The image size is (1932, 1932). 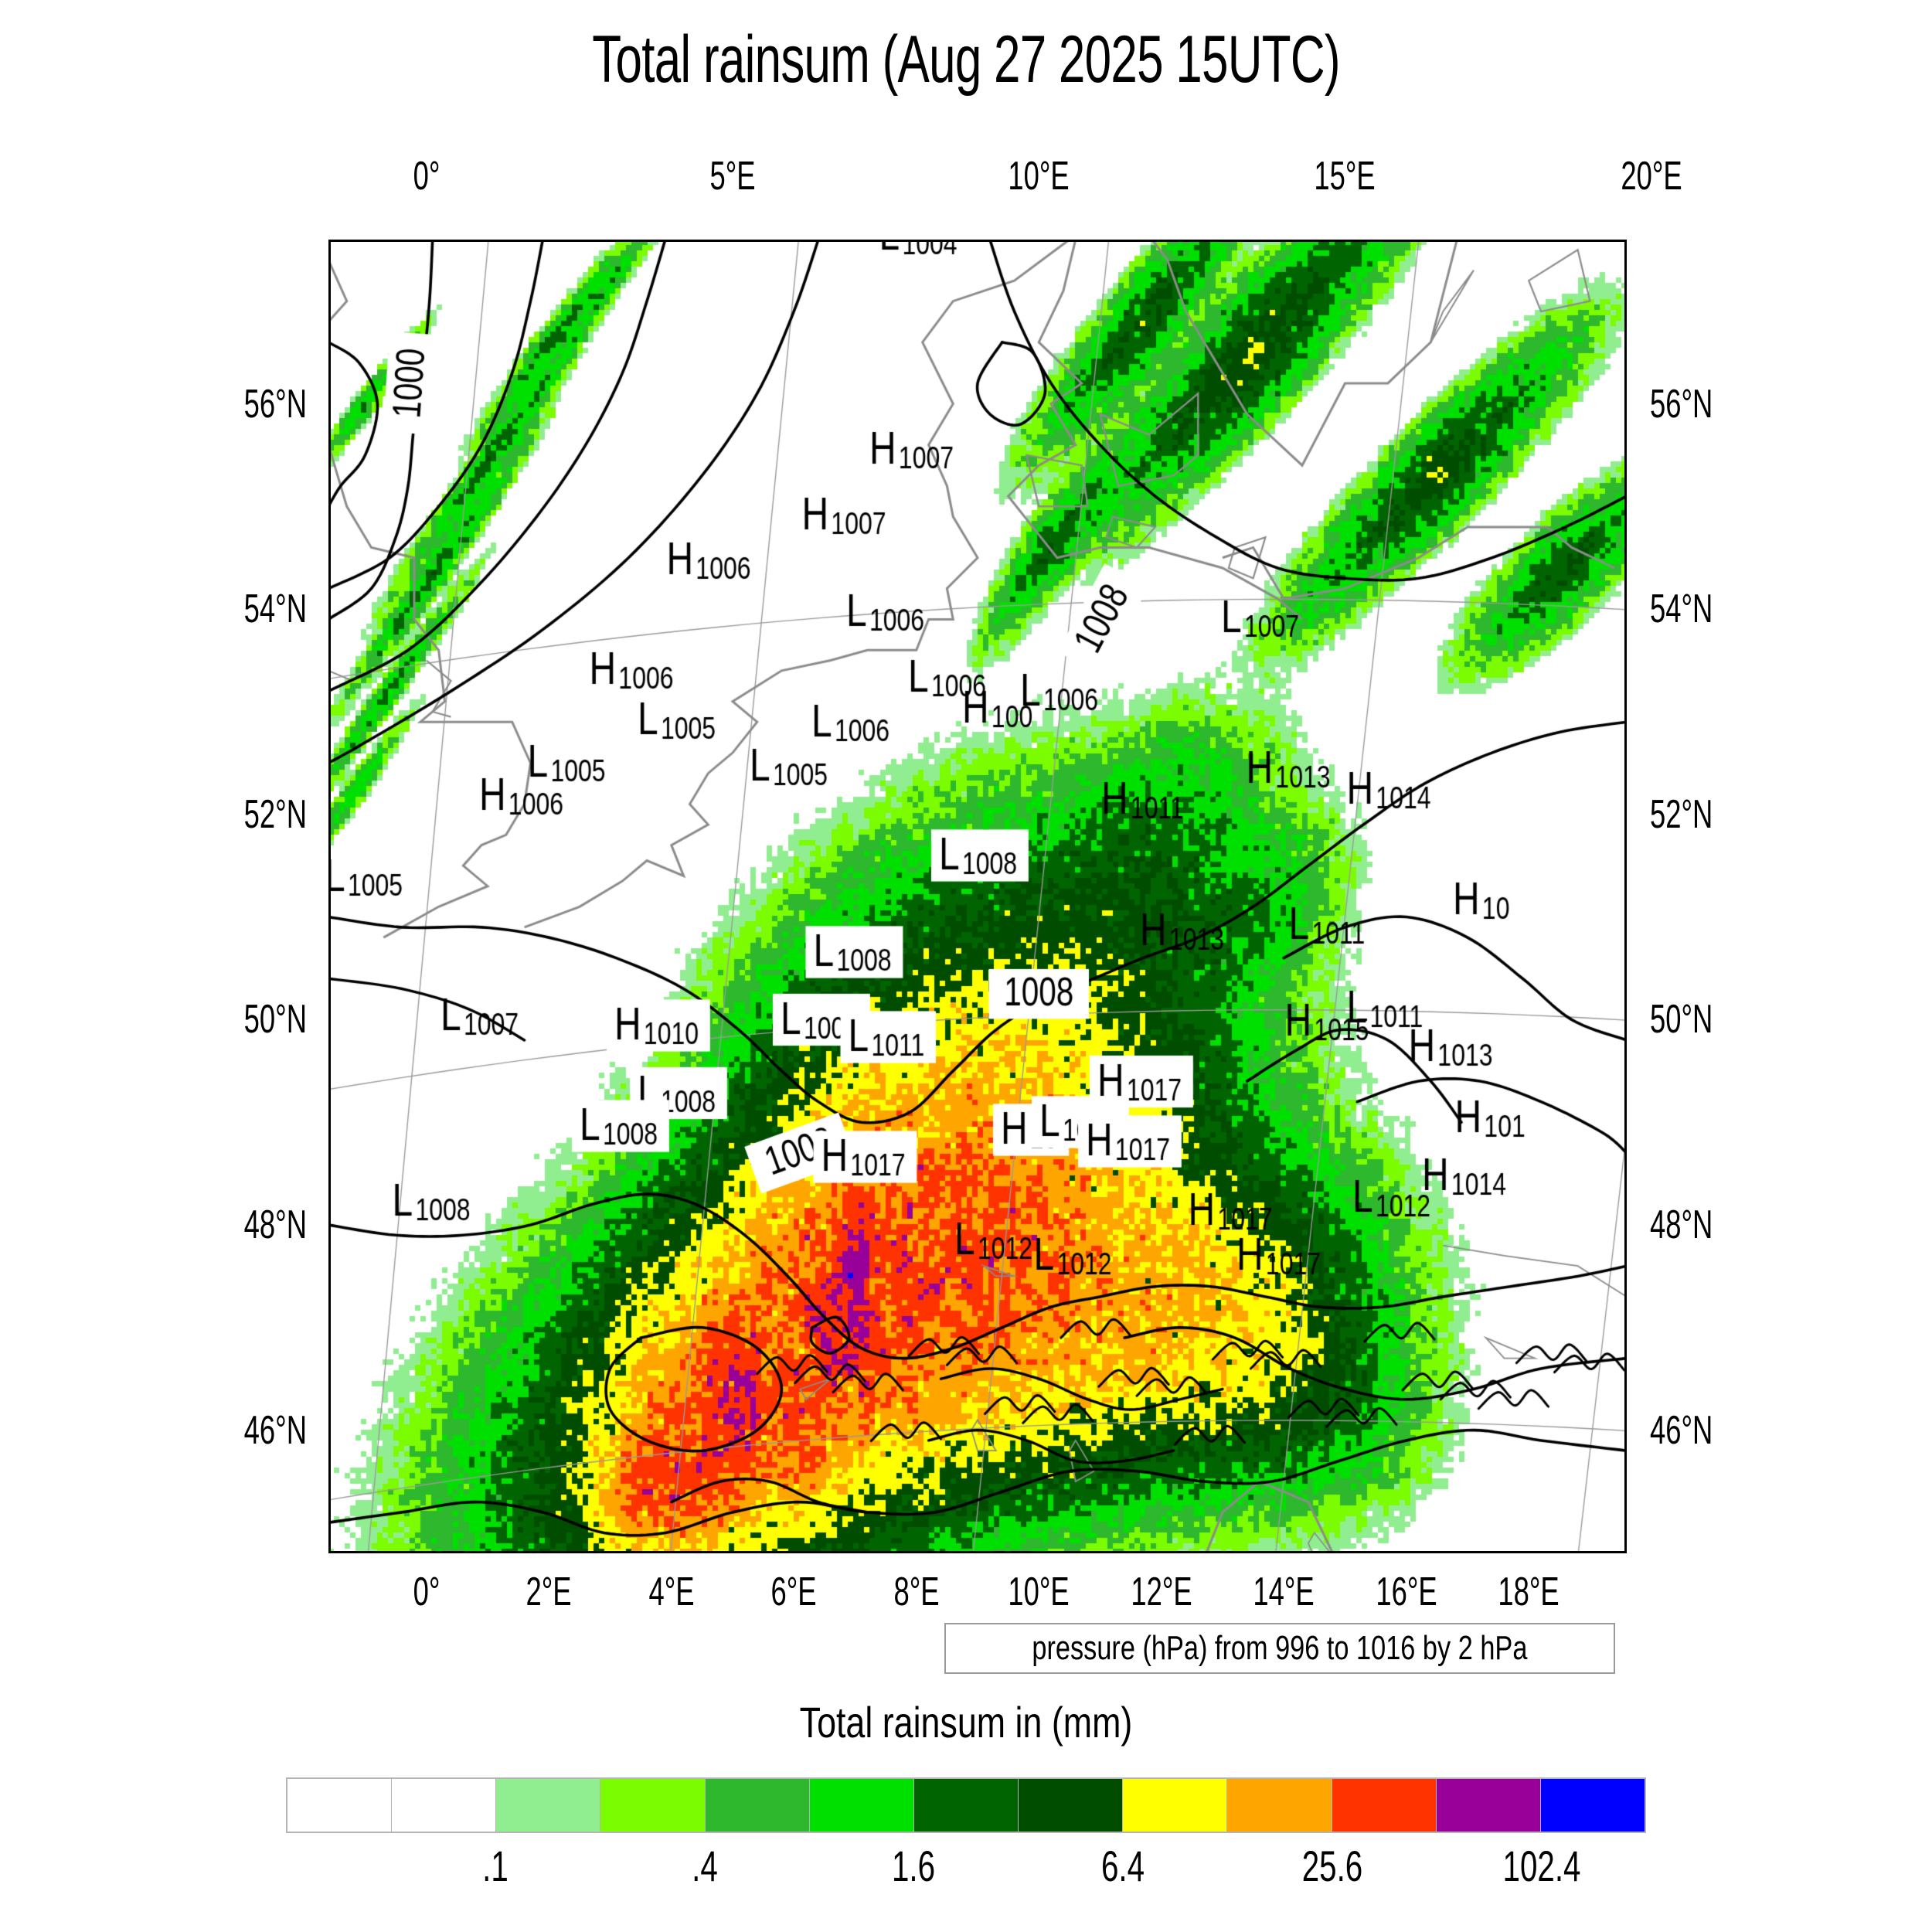 I want to click on axis-bottom-tick-3: 6°E, so click(x=793, y=1592).